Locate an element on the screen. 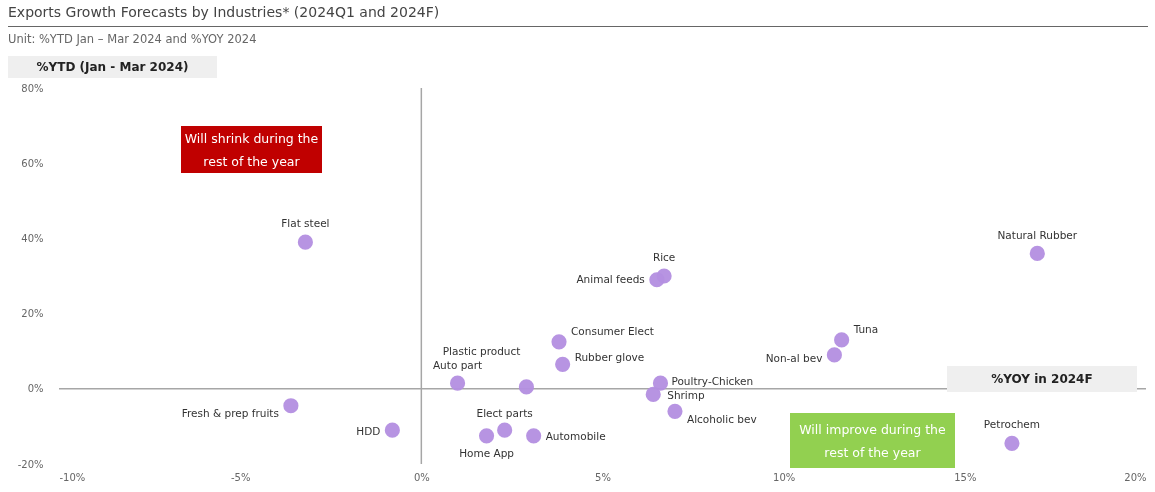  axis-title-box: %YTD (Jan - Mar 2024) is located at coordinates (112, 67).